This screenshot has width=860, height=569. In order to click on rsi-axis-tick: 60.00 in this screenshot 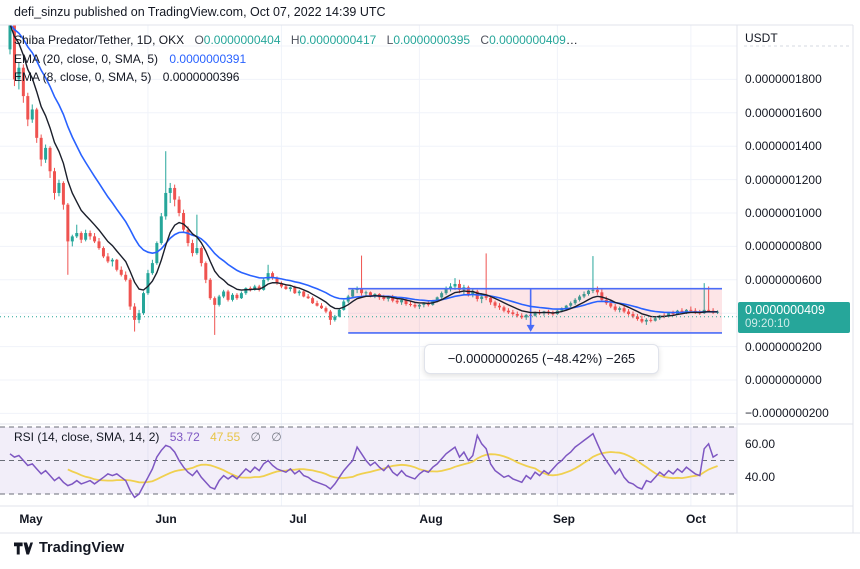, I will do `click(760, 444)`.